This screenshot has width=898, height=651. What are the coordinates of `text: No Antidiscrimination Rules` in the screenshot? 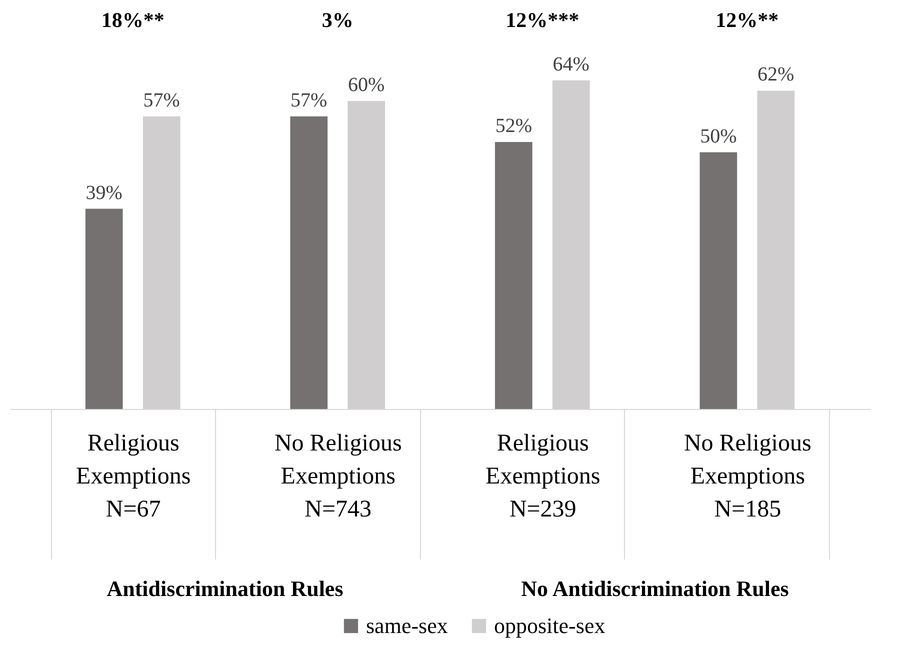 It's located at (655, 589).